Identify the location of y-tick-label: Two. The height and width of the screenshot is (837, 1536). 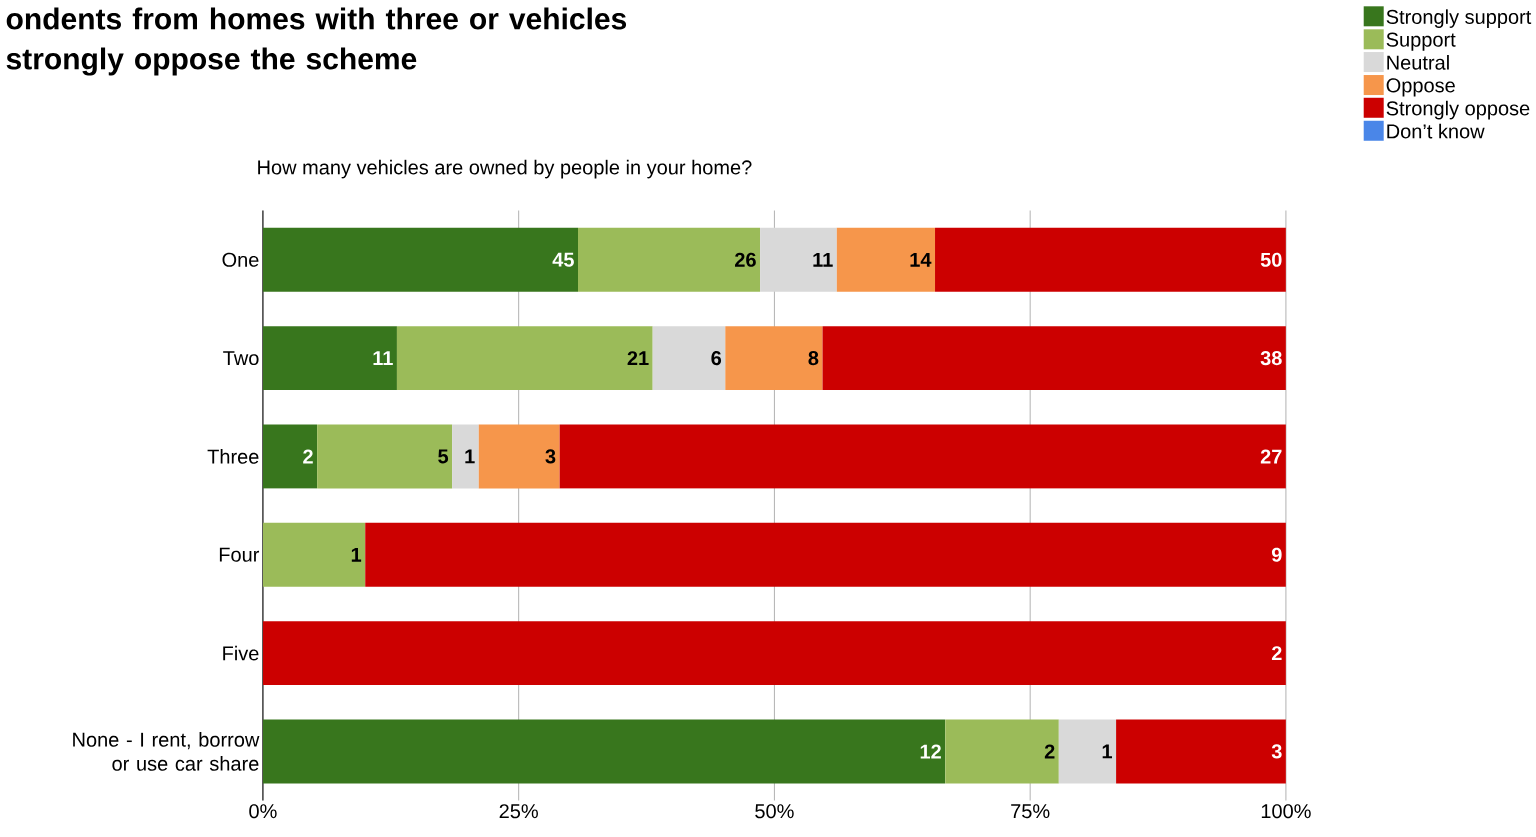
(241, 358).